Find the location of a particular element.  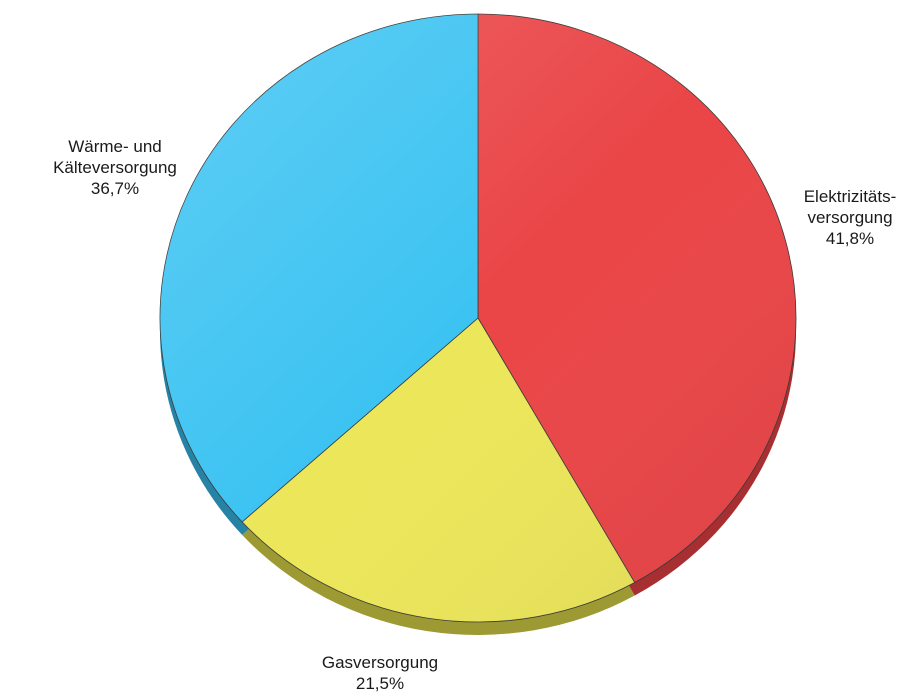

slice-label-line: Gasversorgung is located at coordinates (380, 662).